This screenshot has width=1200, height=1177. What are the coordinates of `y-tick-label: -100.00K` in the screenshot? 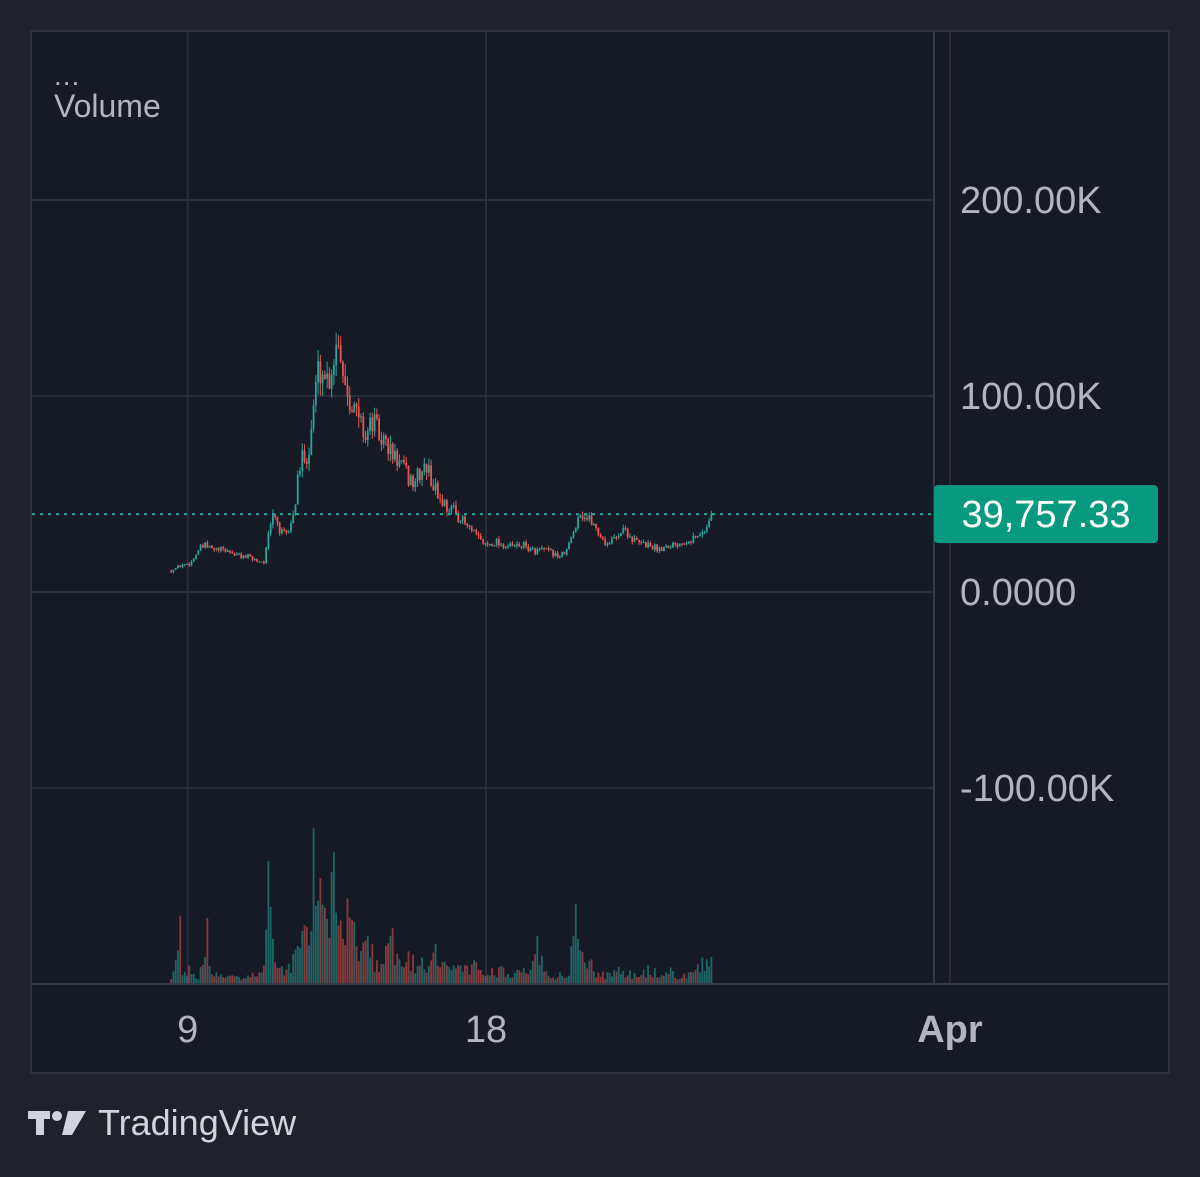 It's located at (1037, 789).